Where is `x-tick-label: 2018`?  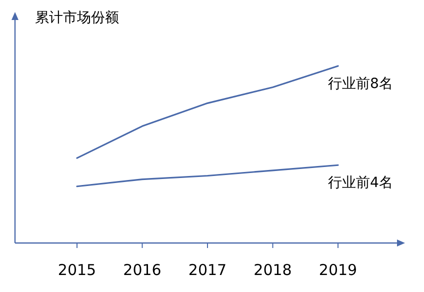 x-tick-label: 2018 is located at coordinates (273, 270).